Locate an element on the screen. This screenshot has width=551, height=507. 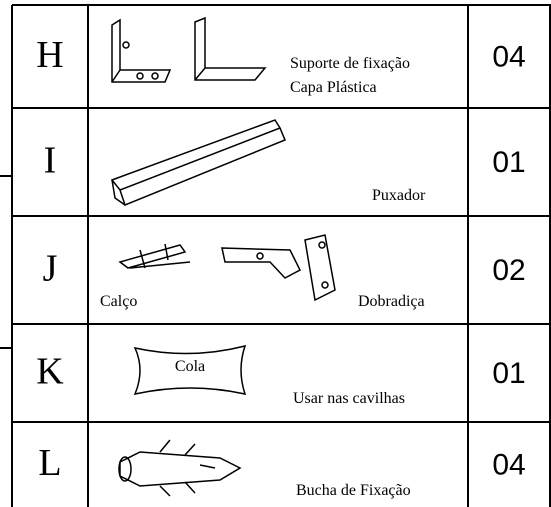
row-letter: K is located at coordinates (50, 372).